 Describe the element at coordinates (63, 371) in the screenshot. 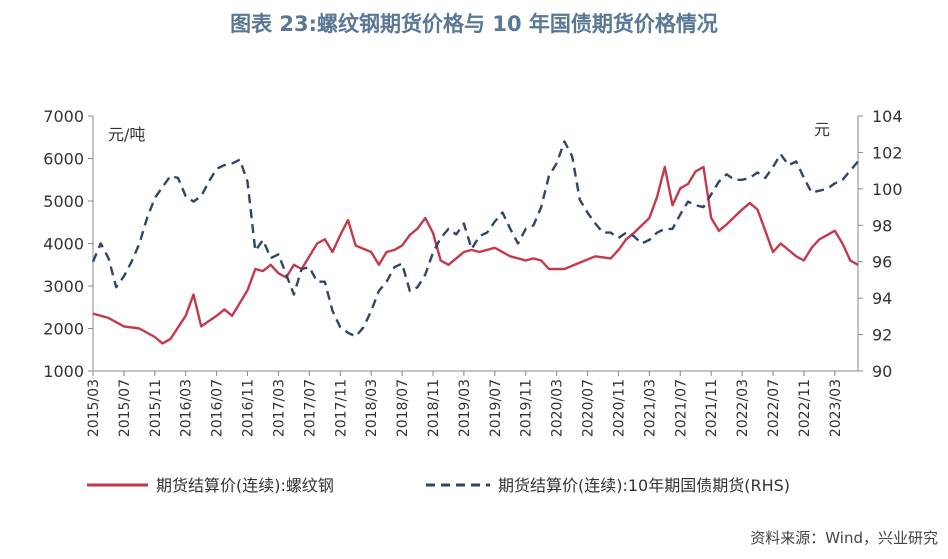

I see `left-tick-label: 1000` at that location.